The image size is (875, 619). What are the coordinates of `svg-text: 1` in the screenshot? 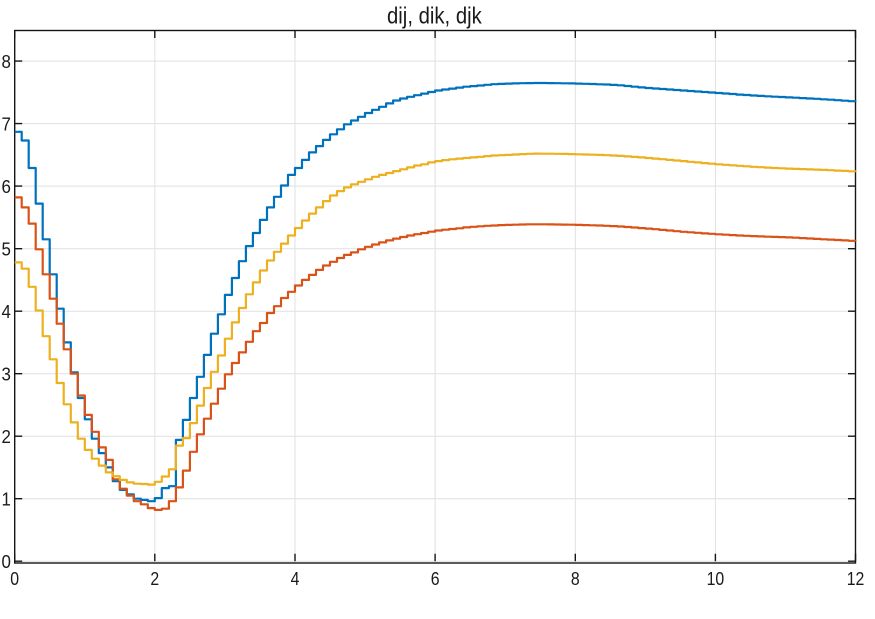 It's located at (6, 499).